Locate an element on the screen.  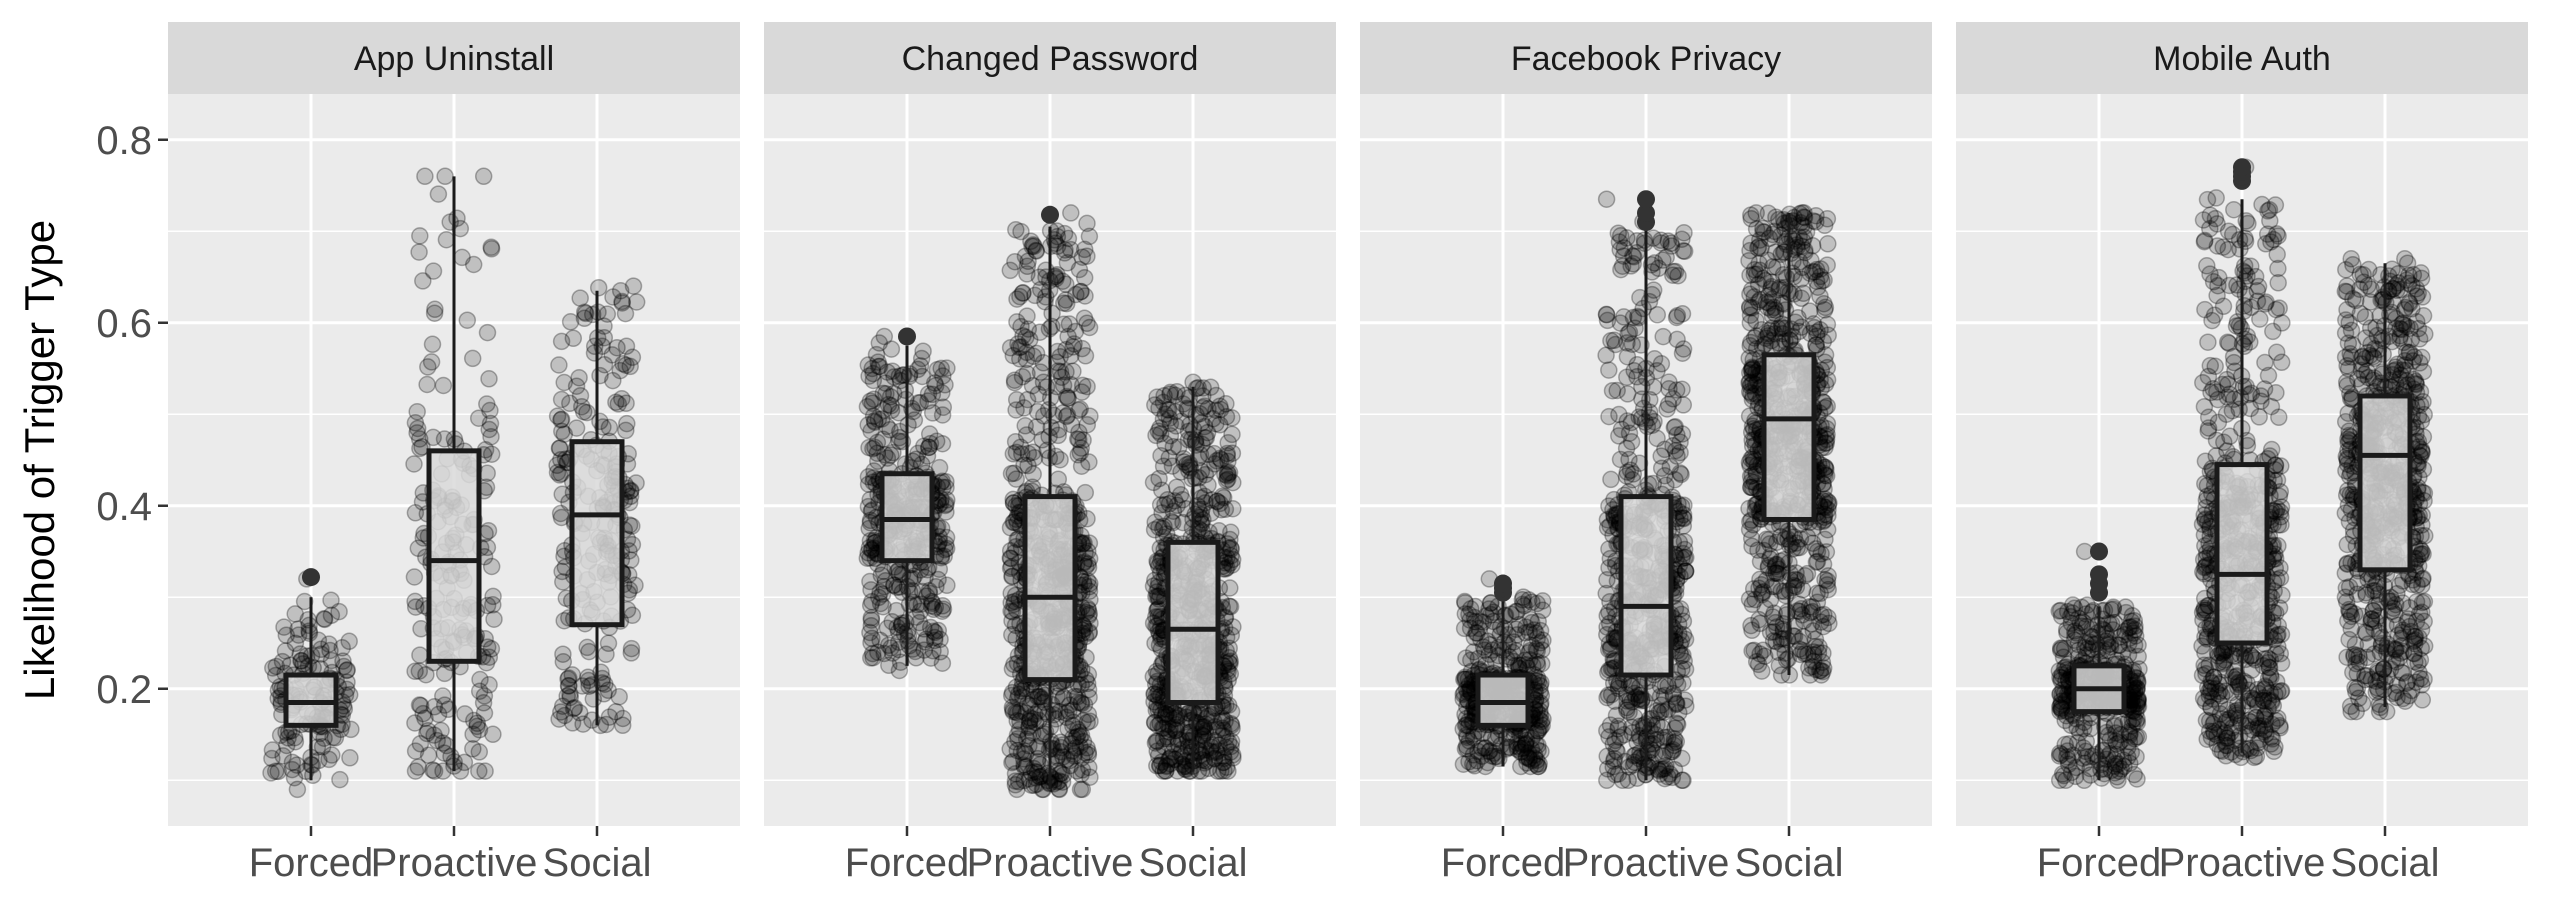
x-tick-label: Forced is located at coordinates (907, 863).